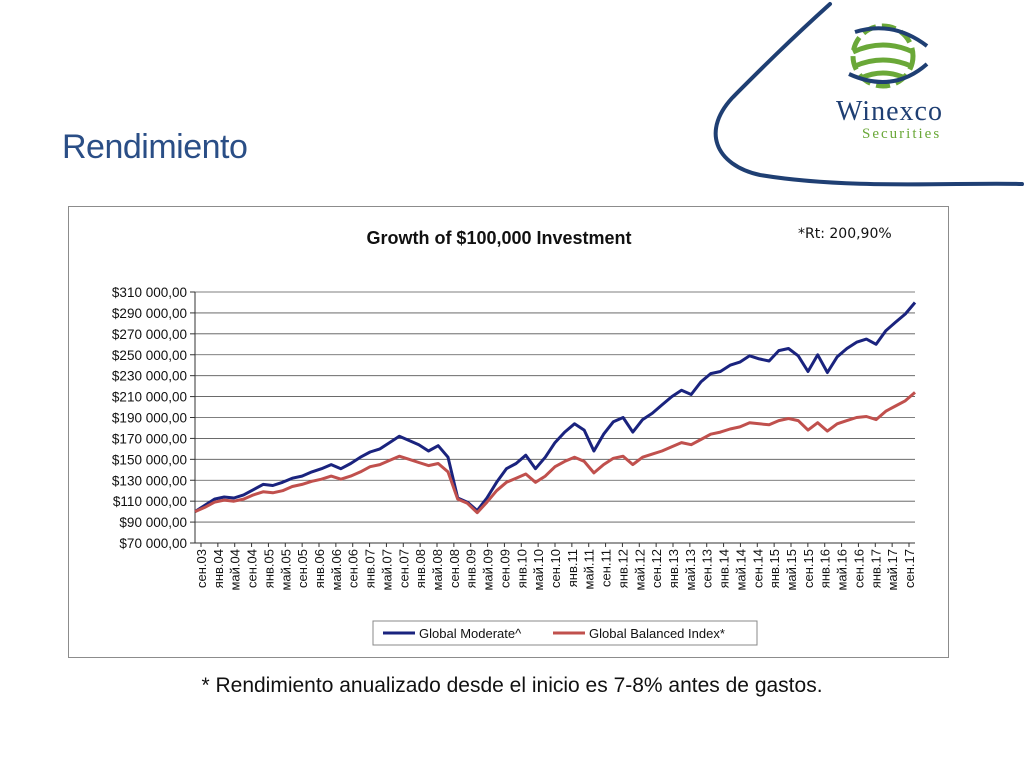  I want to click on x-tick-label: май.07, so click(386, 570).